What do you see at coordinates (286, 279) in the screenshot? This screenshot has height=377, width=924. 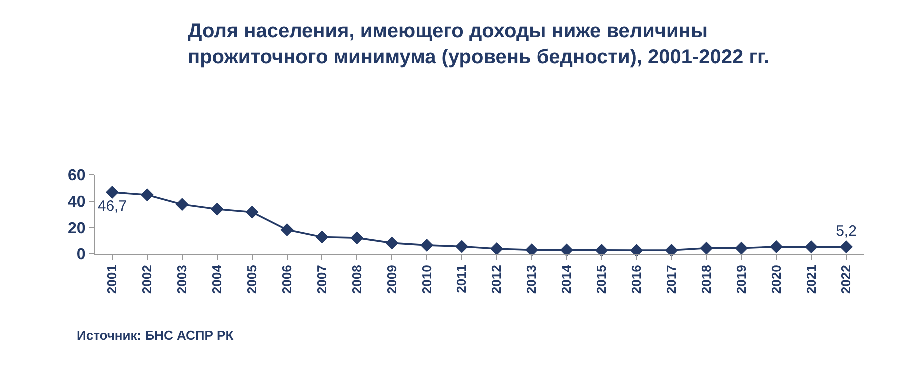 I see `x-tick-label: 2006` at bounding box center [286, 279].